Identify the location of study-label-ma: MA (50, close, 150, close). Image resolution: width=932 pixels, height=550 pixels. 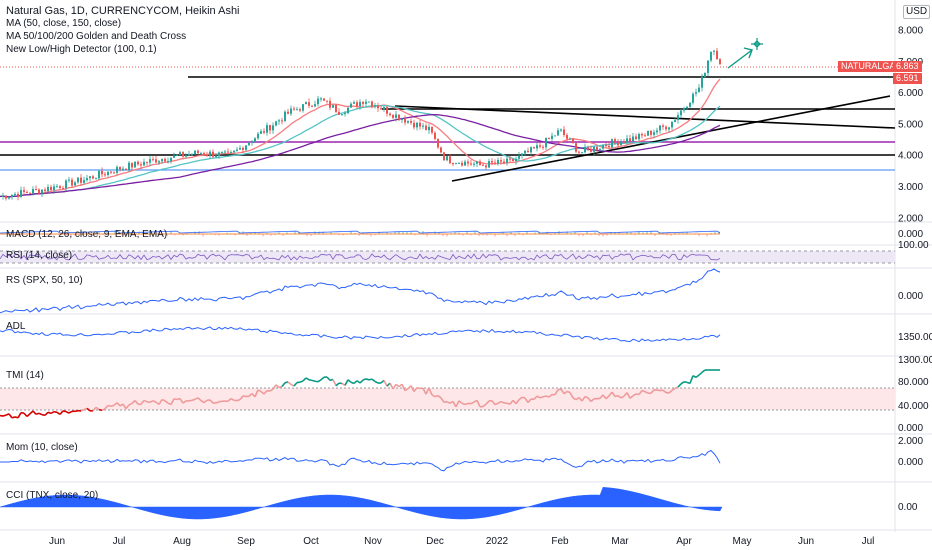
(64, 23).